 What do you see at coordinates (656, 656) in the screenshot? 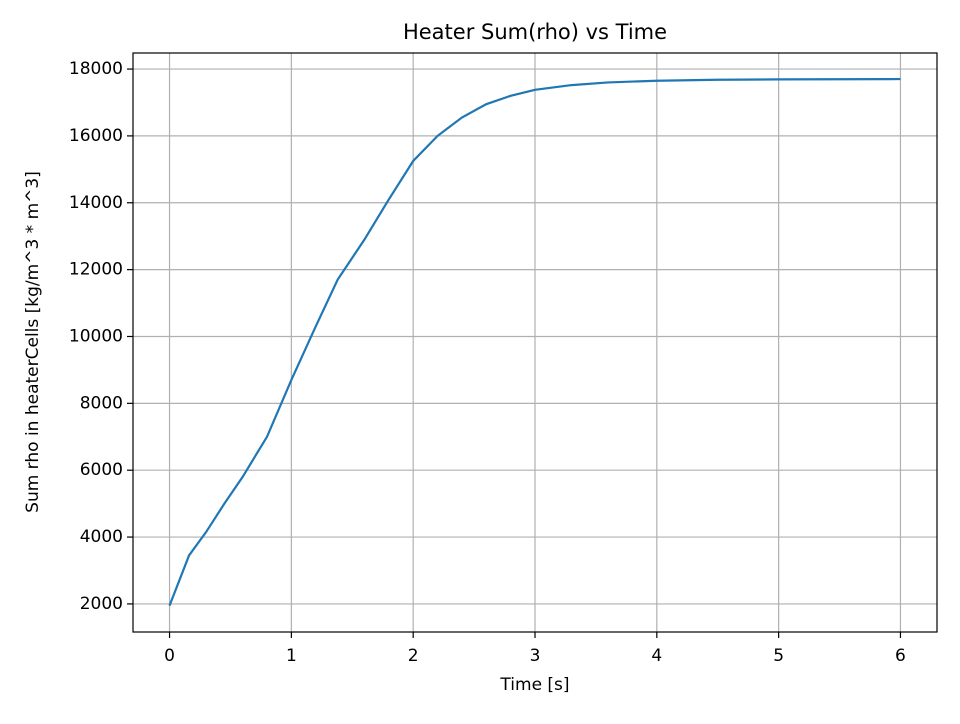
I see `x-tick-label: 4` at bounding box center [656, 656].